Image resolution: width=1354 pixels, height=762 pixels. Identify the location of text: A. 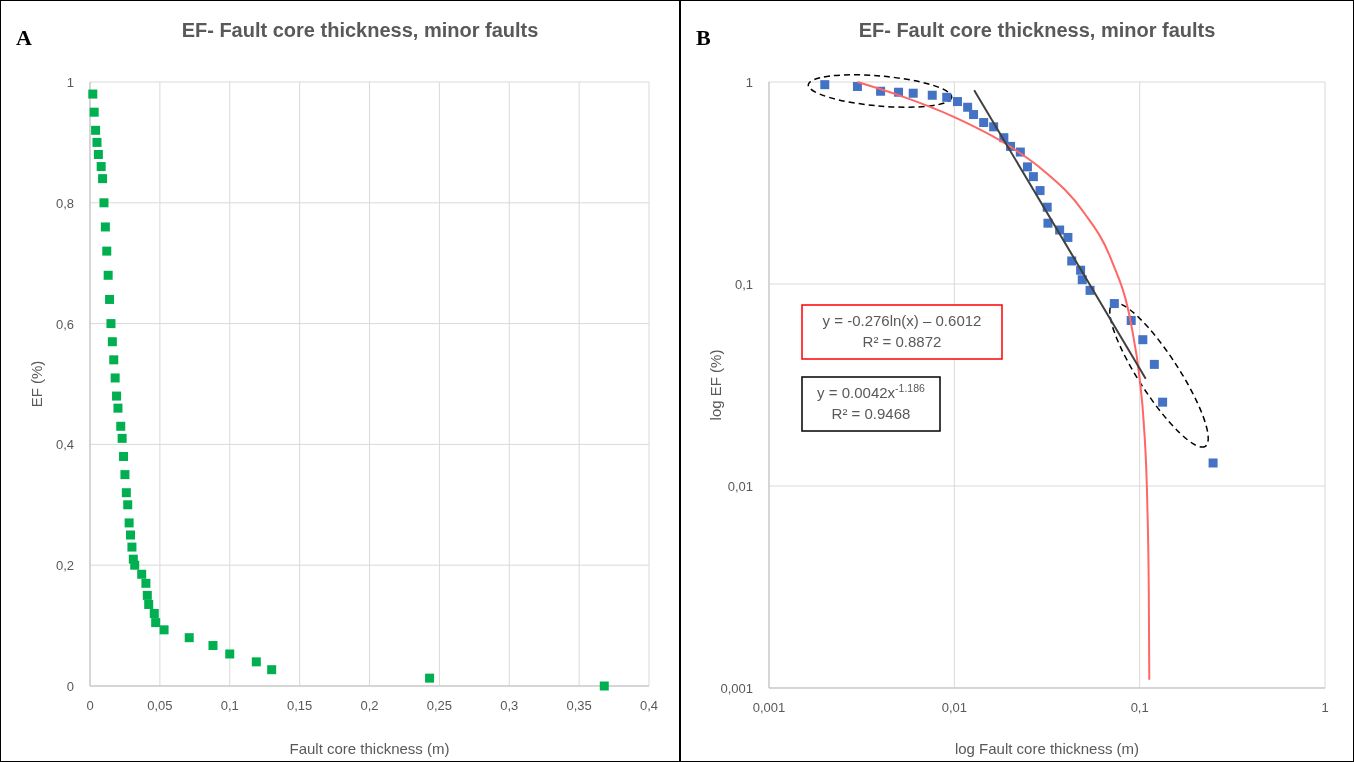
(24, 37).